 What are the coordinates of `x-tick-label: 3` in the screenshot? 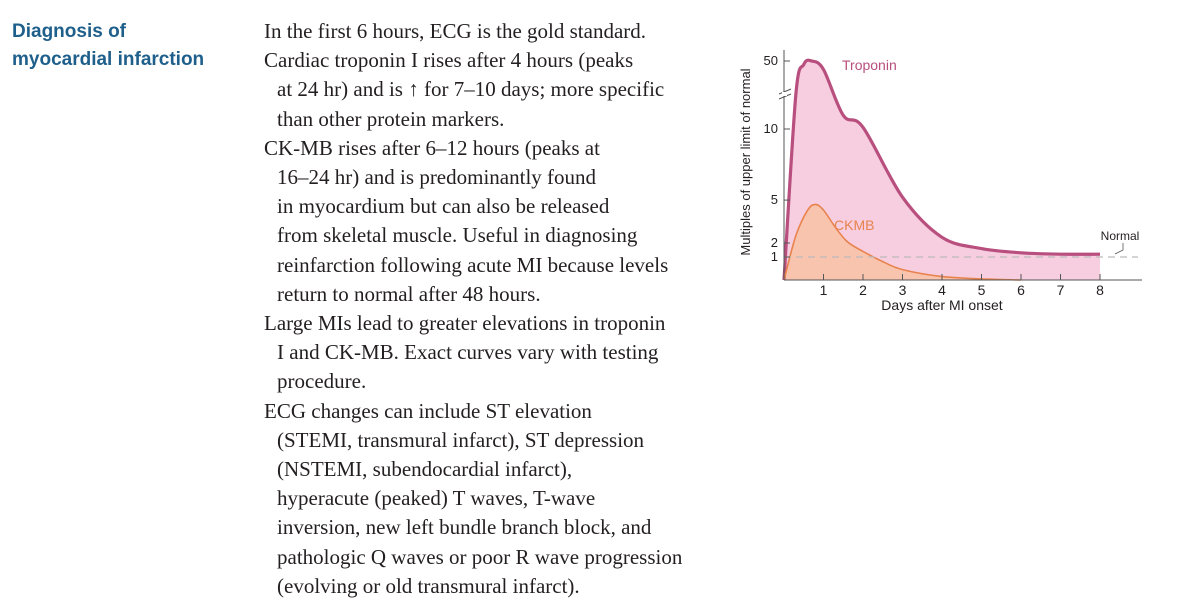 It's located at (903, 290).